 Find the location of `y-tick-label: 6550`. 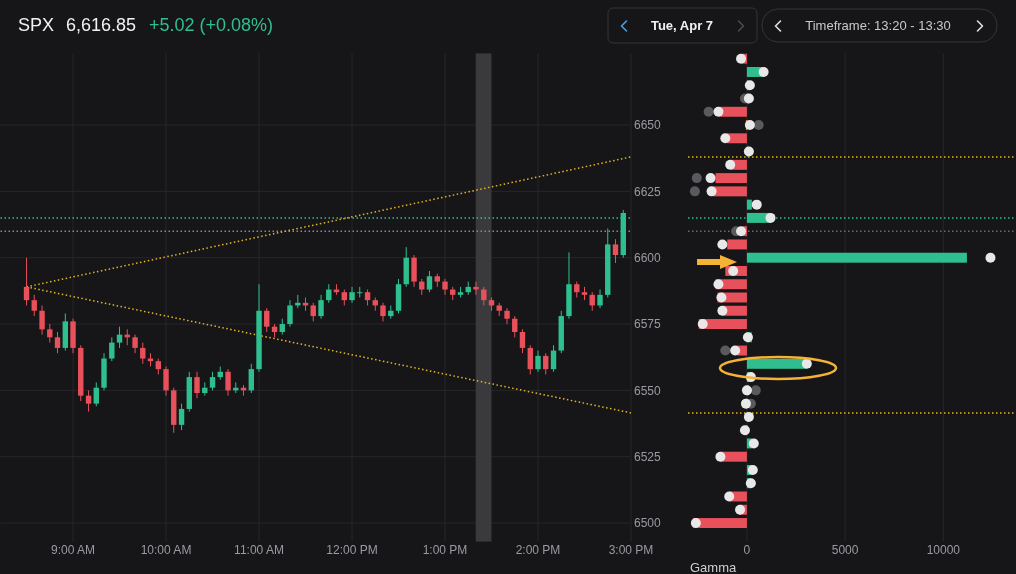

y-tick-label: 6550 is located at coordinates (648, 390).